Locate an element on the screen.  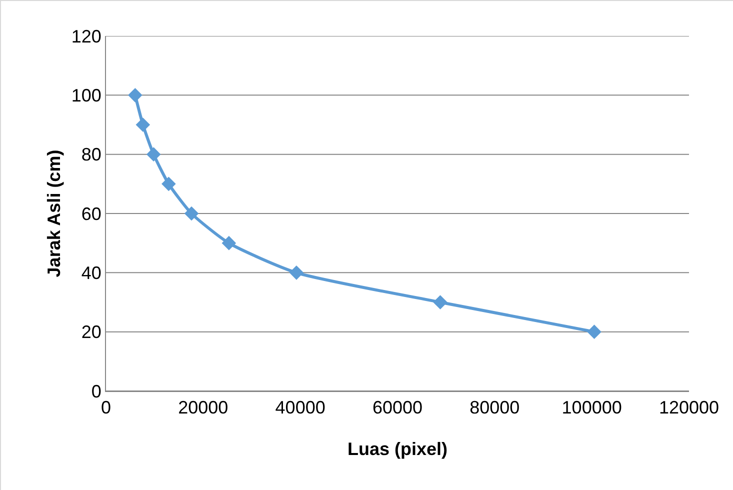
y-tick-label: 100 is located at coordinates (86, 95).